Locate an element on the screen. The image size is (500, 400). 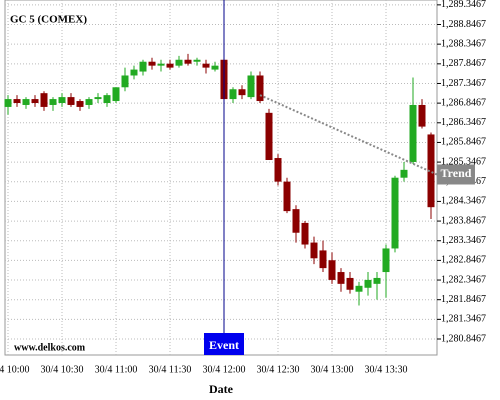
y-tick-label: 1,288.3467 is located at coordinates (463, 43).